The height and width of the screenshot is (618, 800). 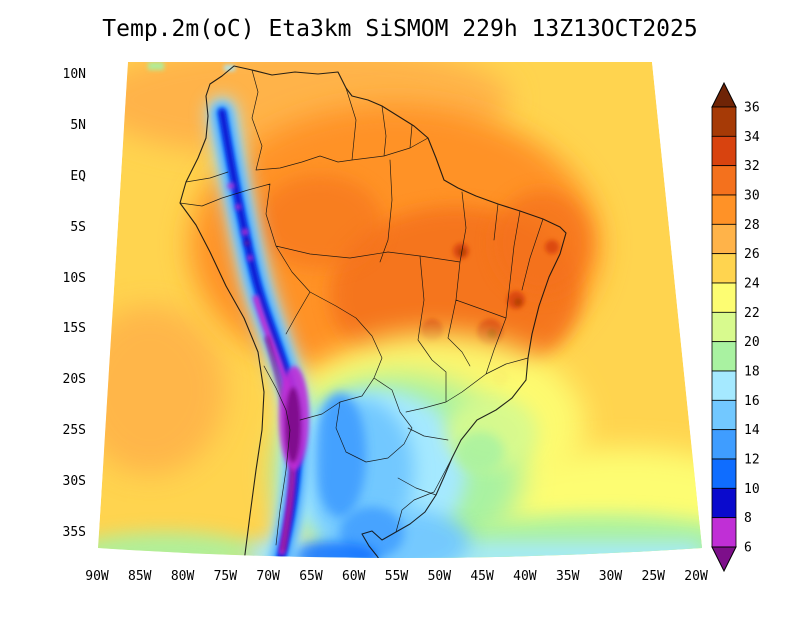 What do you see at coordinates (353, 576) in the screenshot?
I see `lon-tick-label: 60W` at bounding box center [353, 576].